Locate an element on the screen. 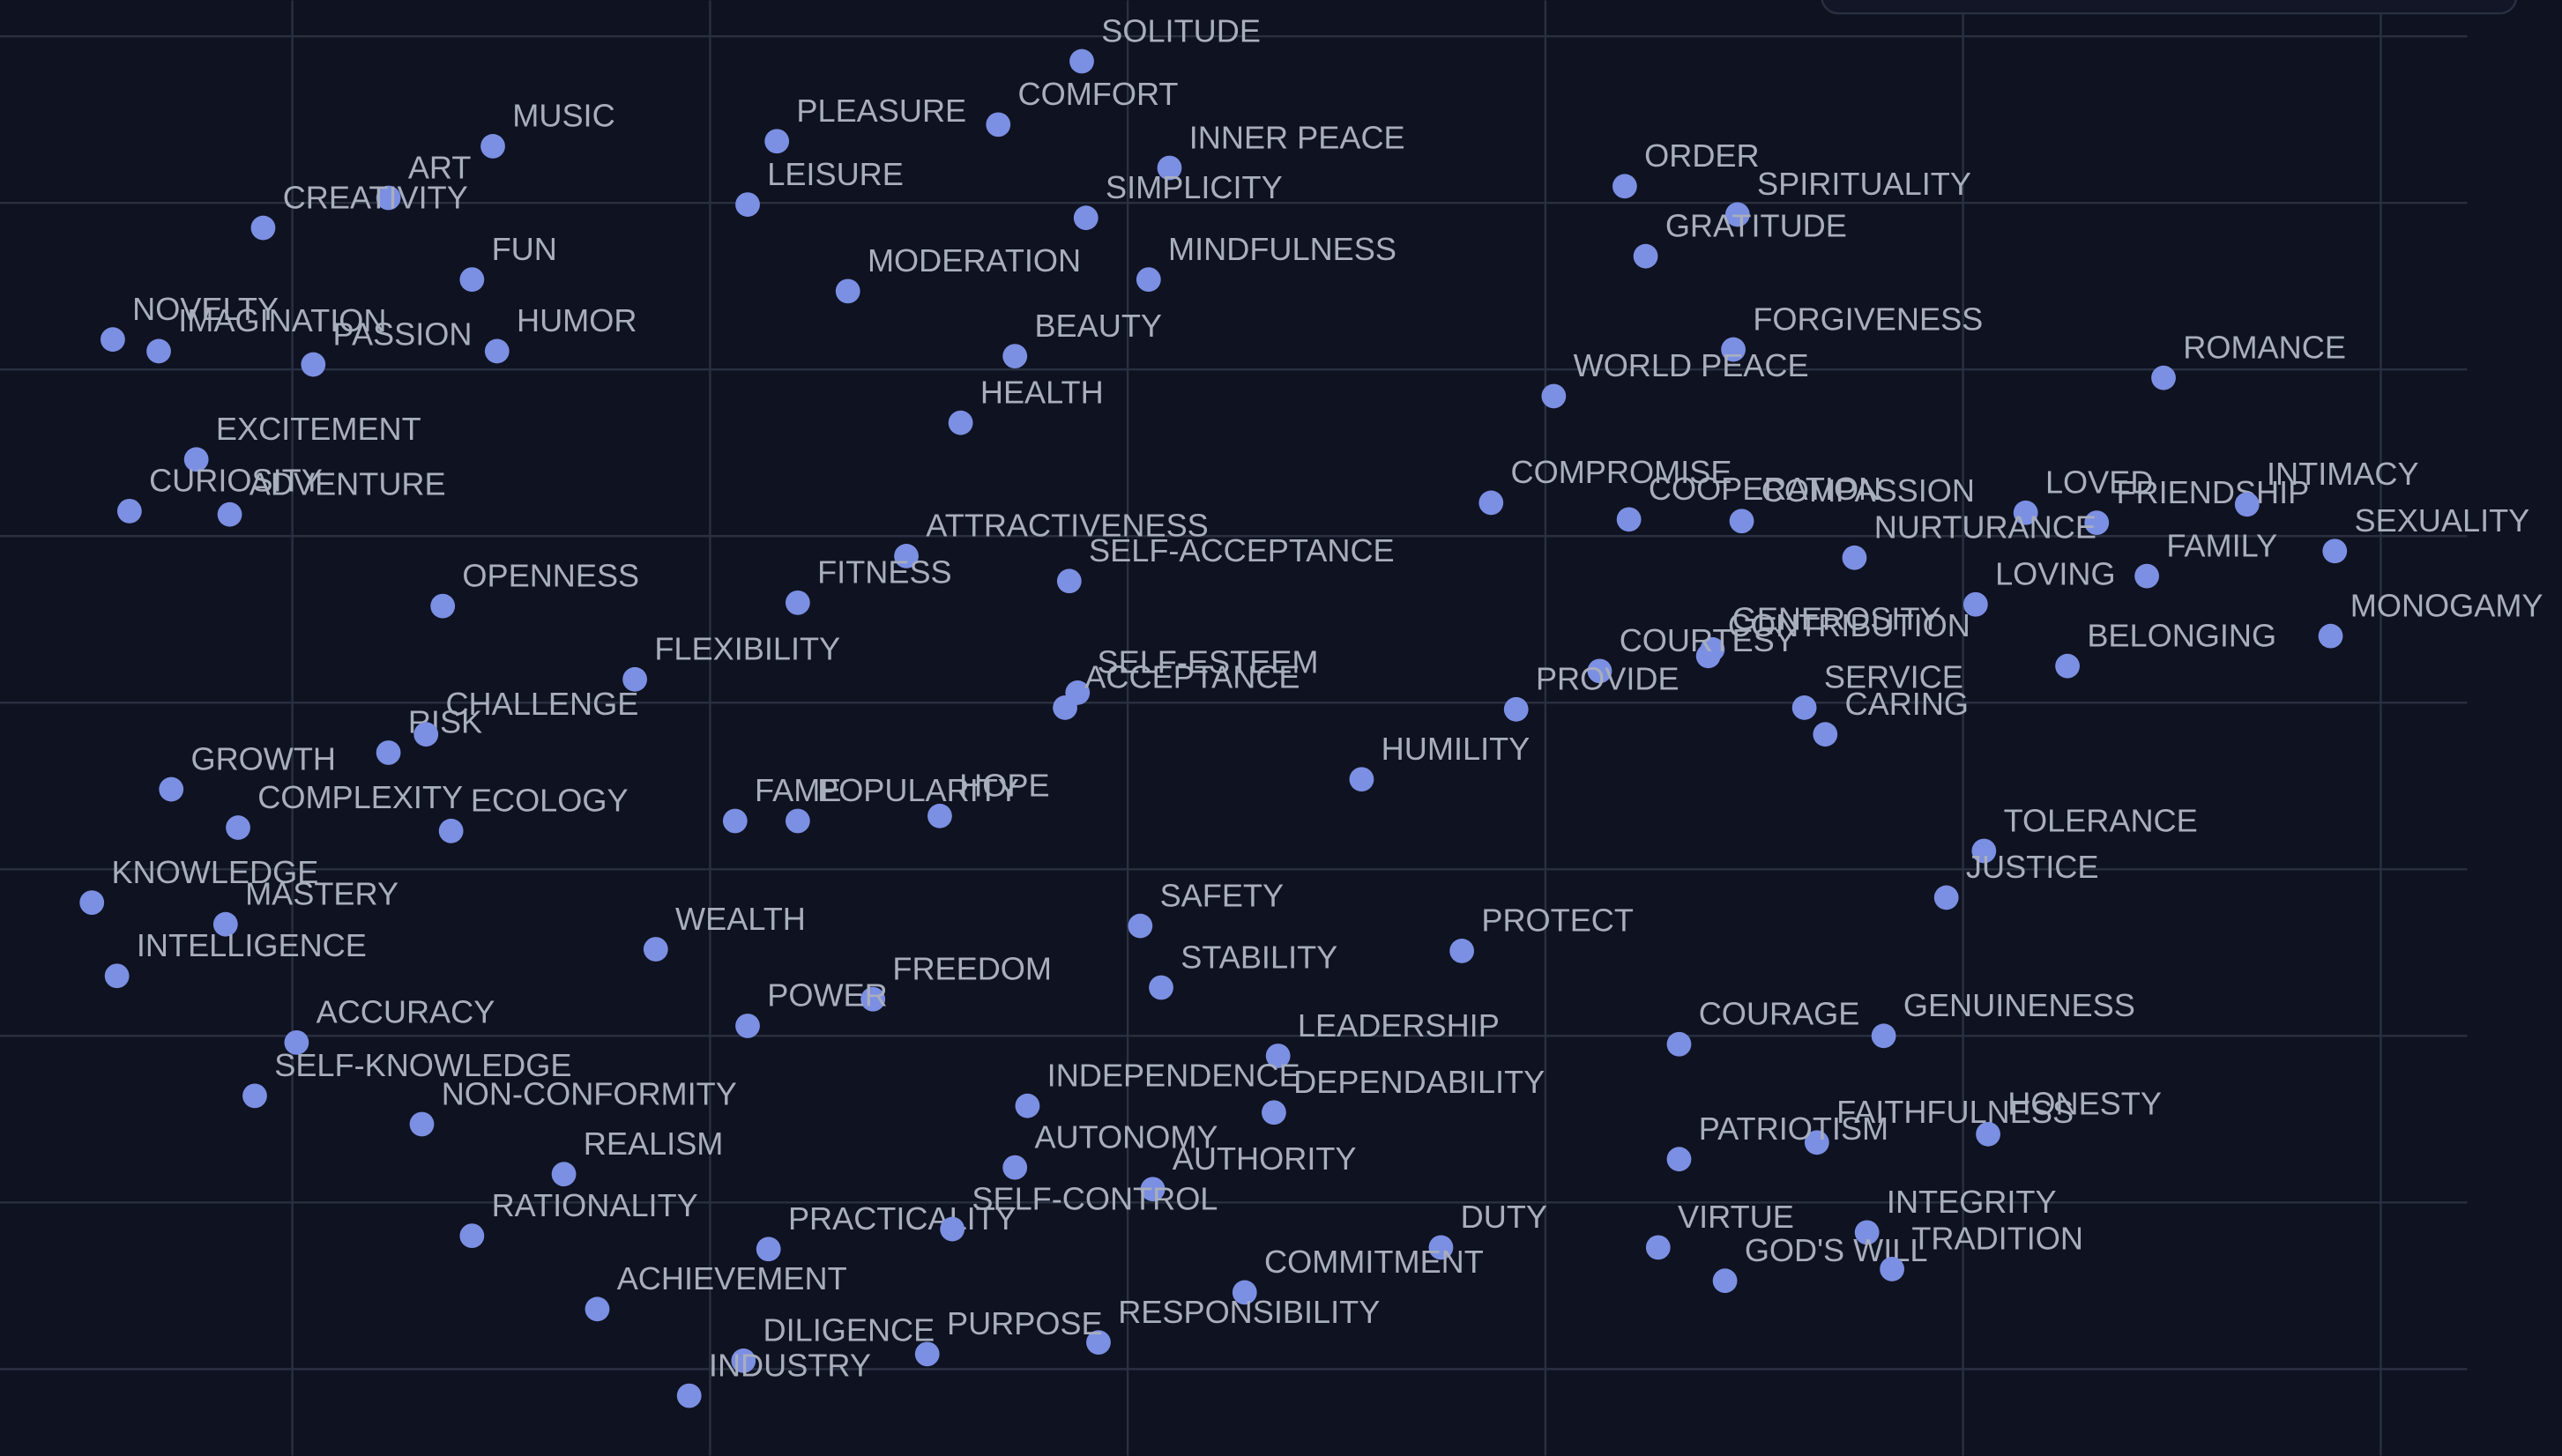 The height and width of the screenshot is (1456, 2562). point-label: INNER PEACE is located at coordinates (1297, 137).